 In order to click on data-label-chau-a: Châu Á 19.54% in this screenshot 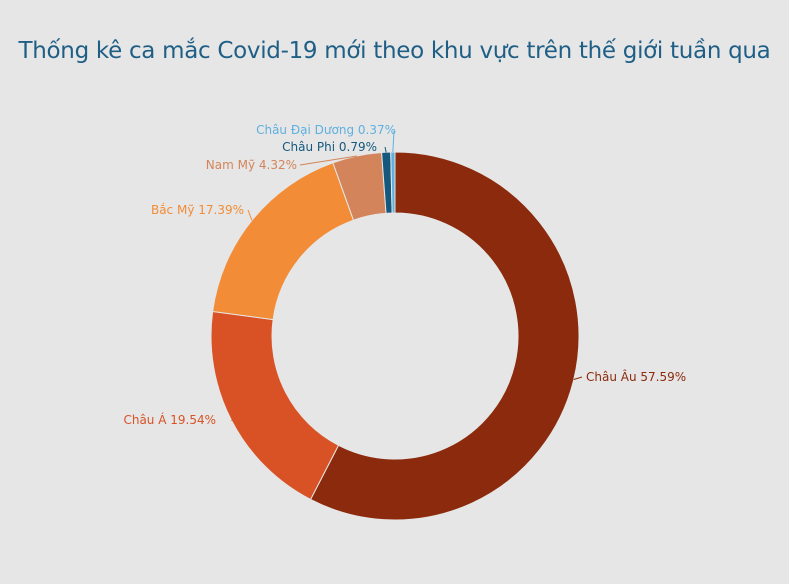, I will do `click(169, 419)`.